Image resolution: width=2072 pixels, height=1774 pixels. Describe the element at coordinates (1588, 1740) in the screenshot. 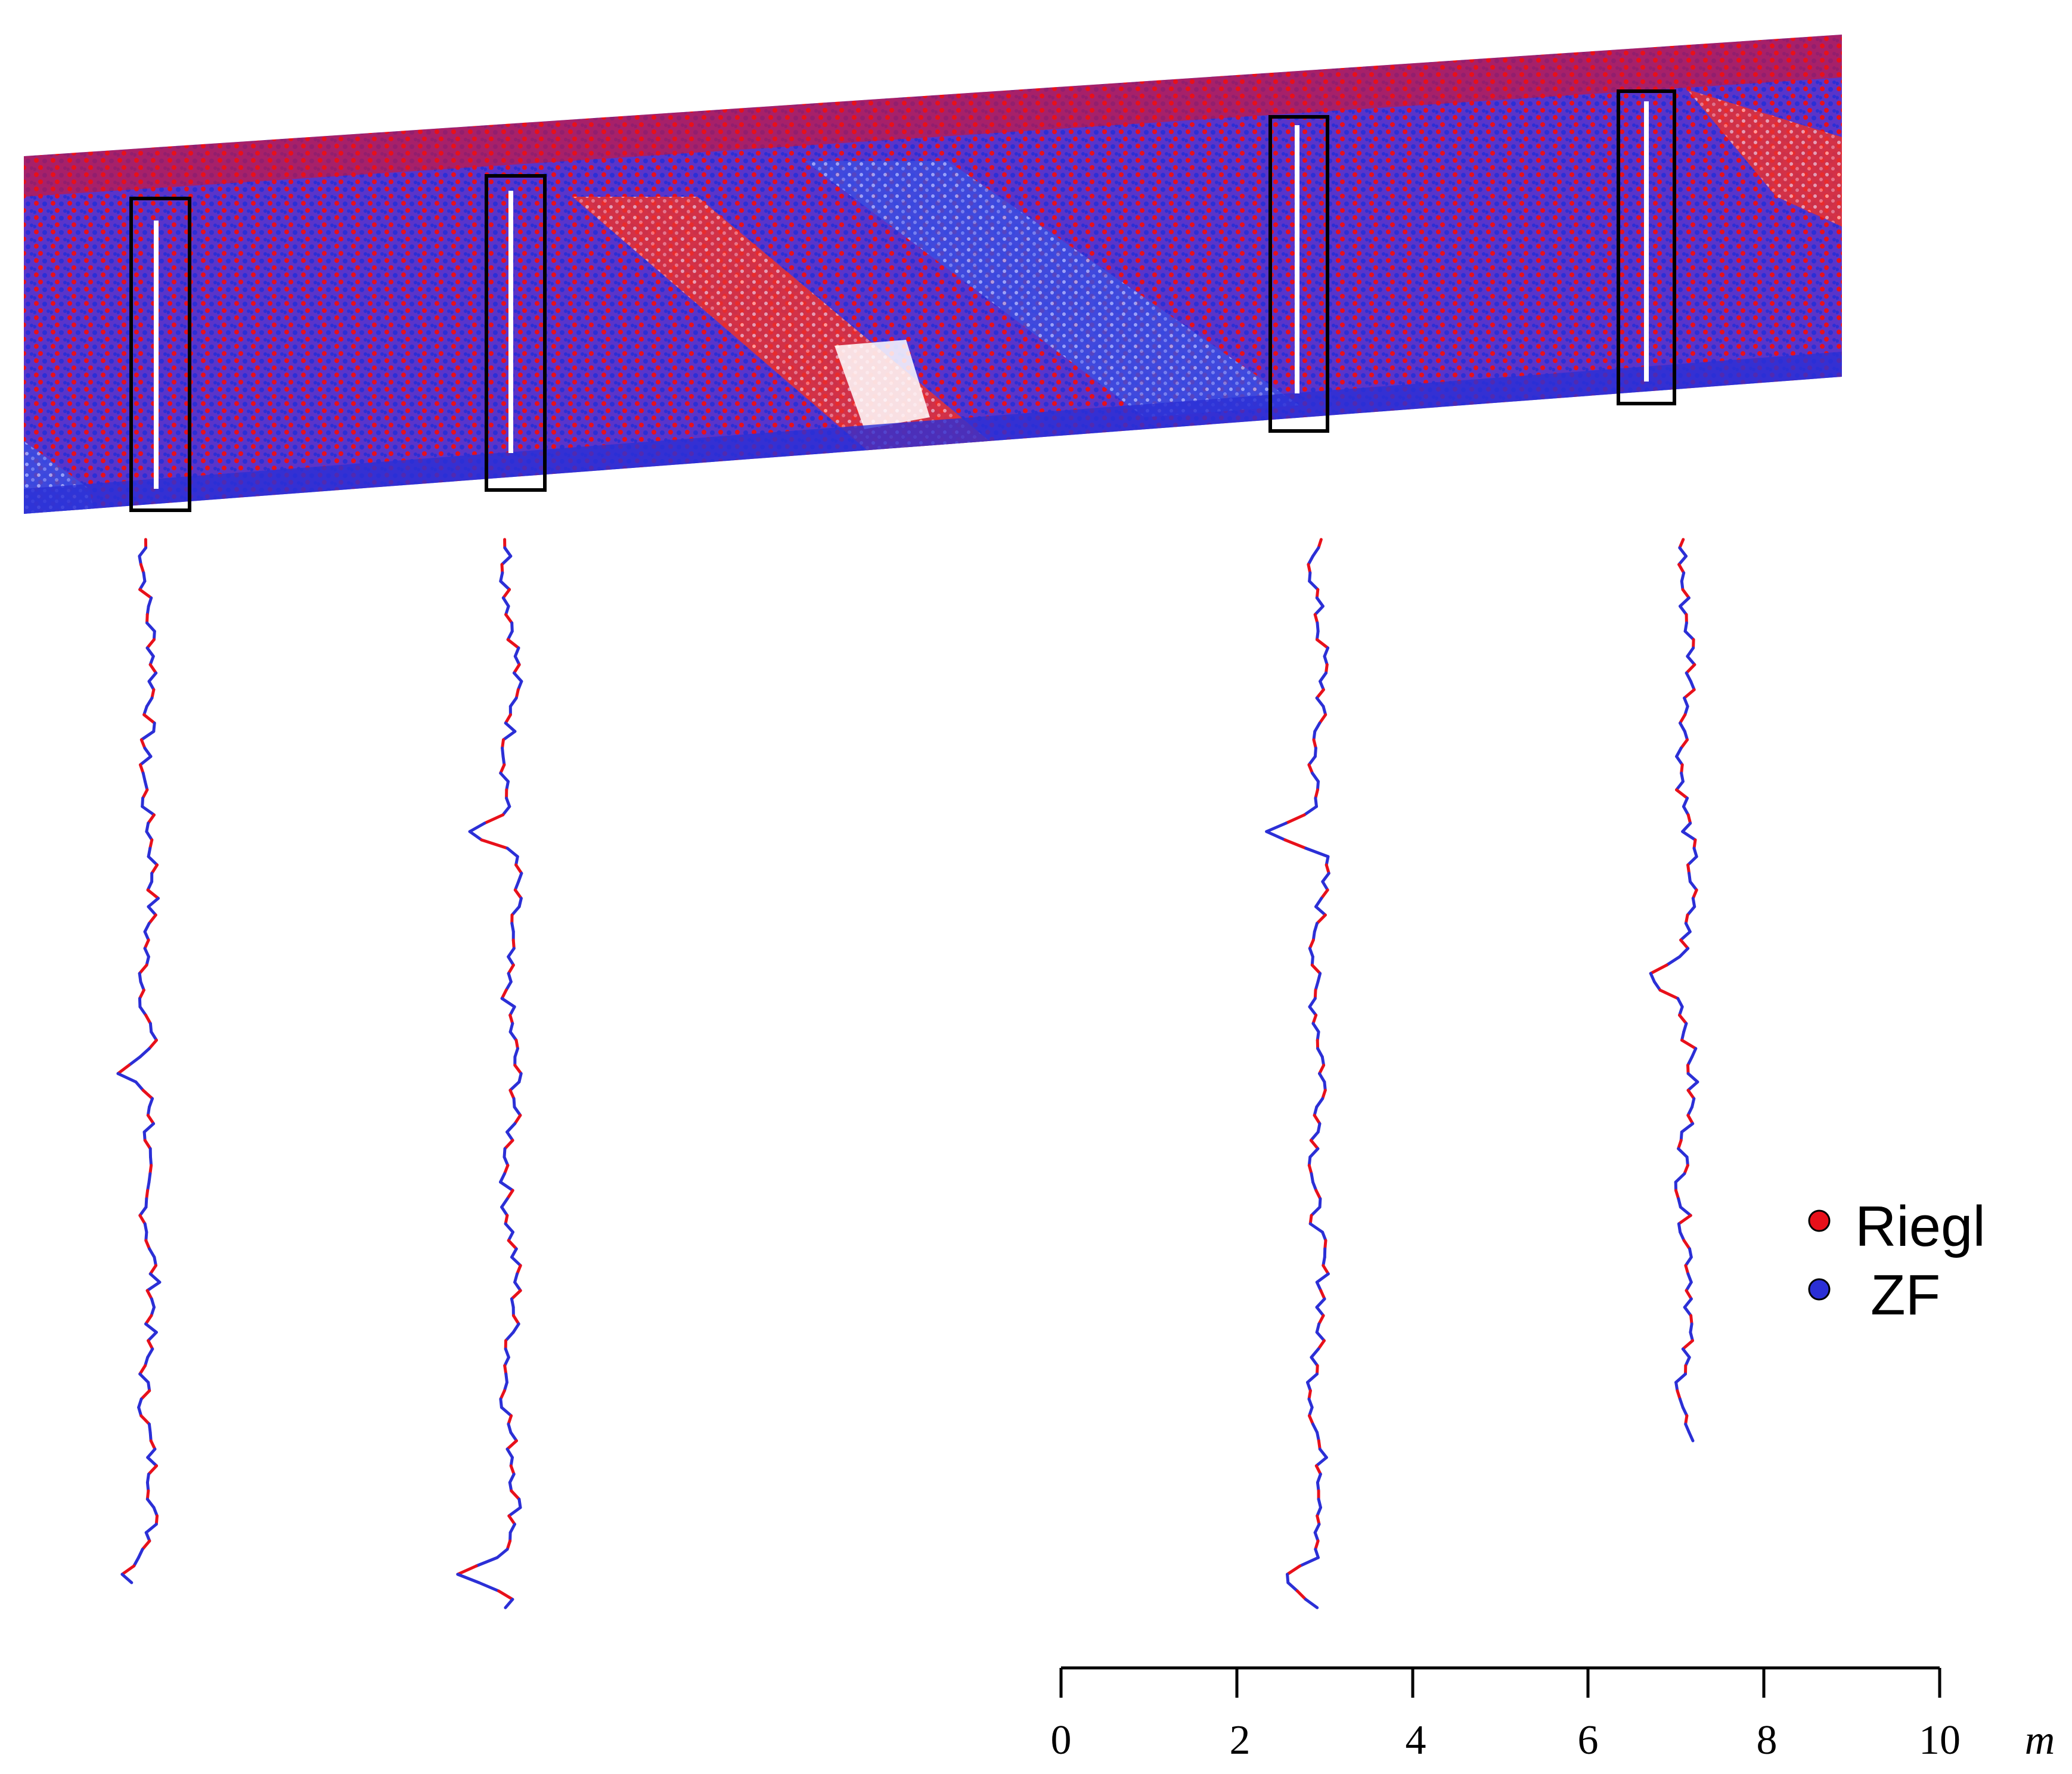

I see `scale-label-6: 6` at that location.